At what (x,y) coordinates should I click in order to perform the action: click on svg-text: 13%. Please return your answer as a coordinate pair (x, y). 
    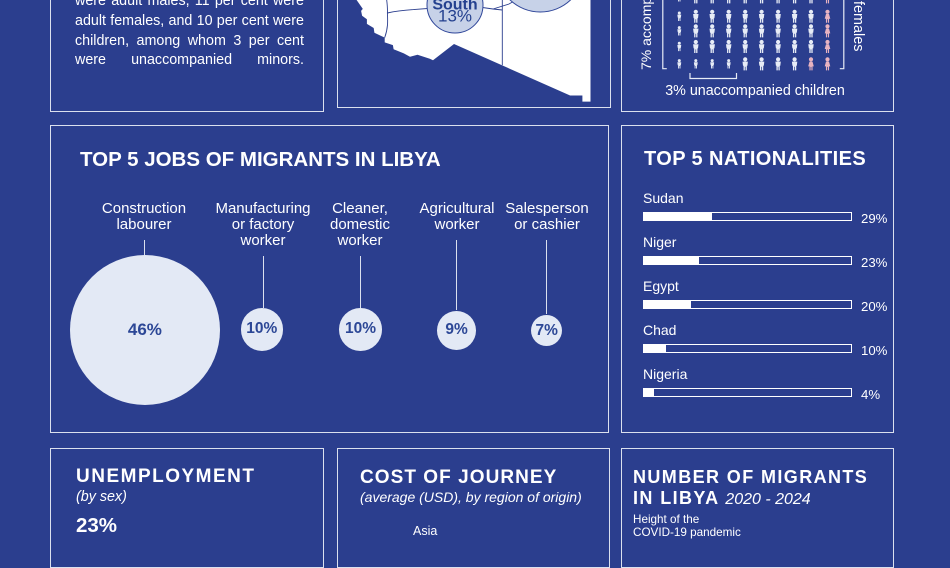
    Looking at the image, I should click on (455, 15).